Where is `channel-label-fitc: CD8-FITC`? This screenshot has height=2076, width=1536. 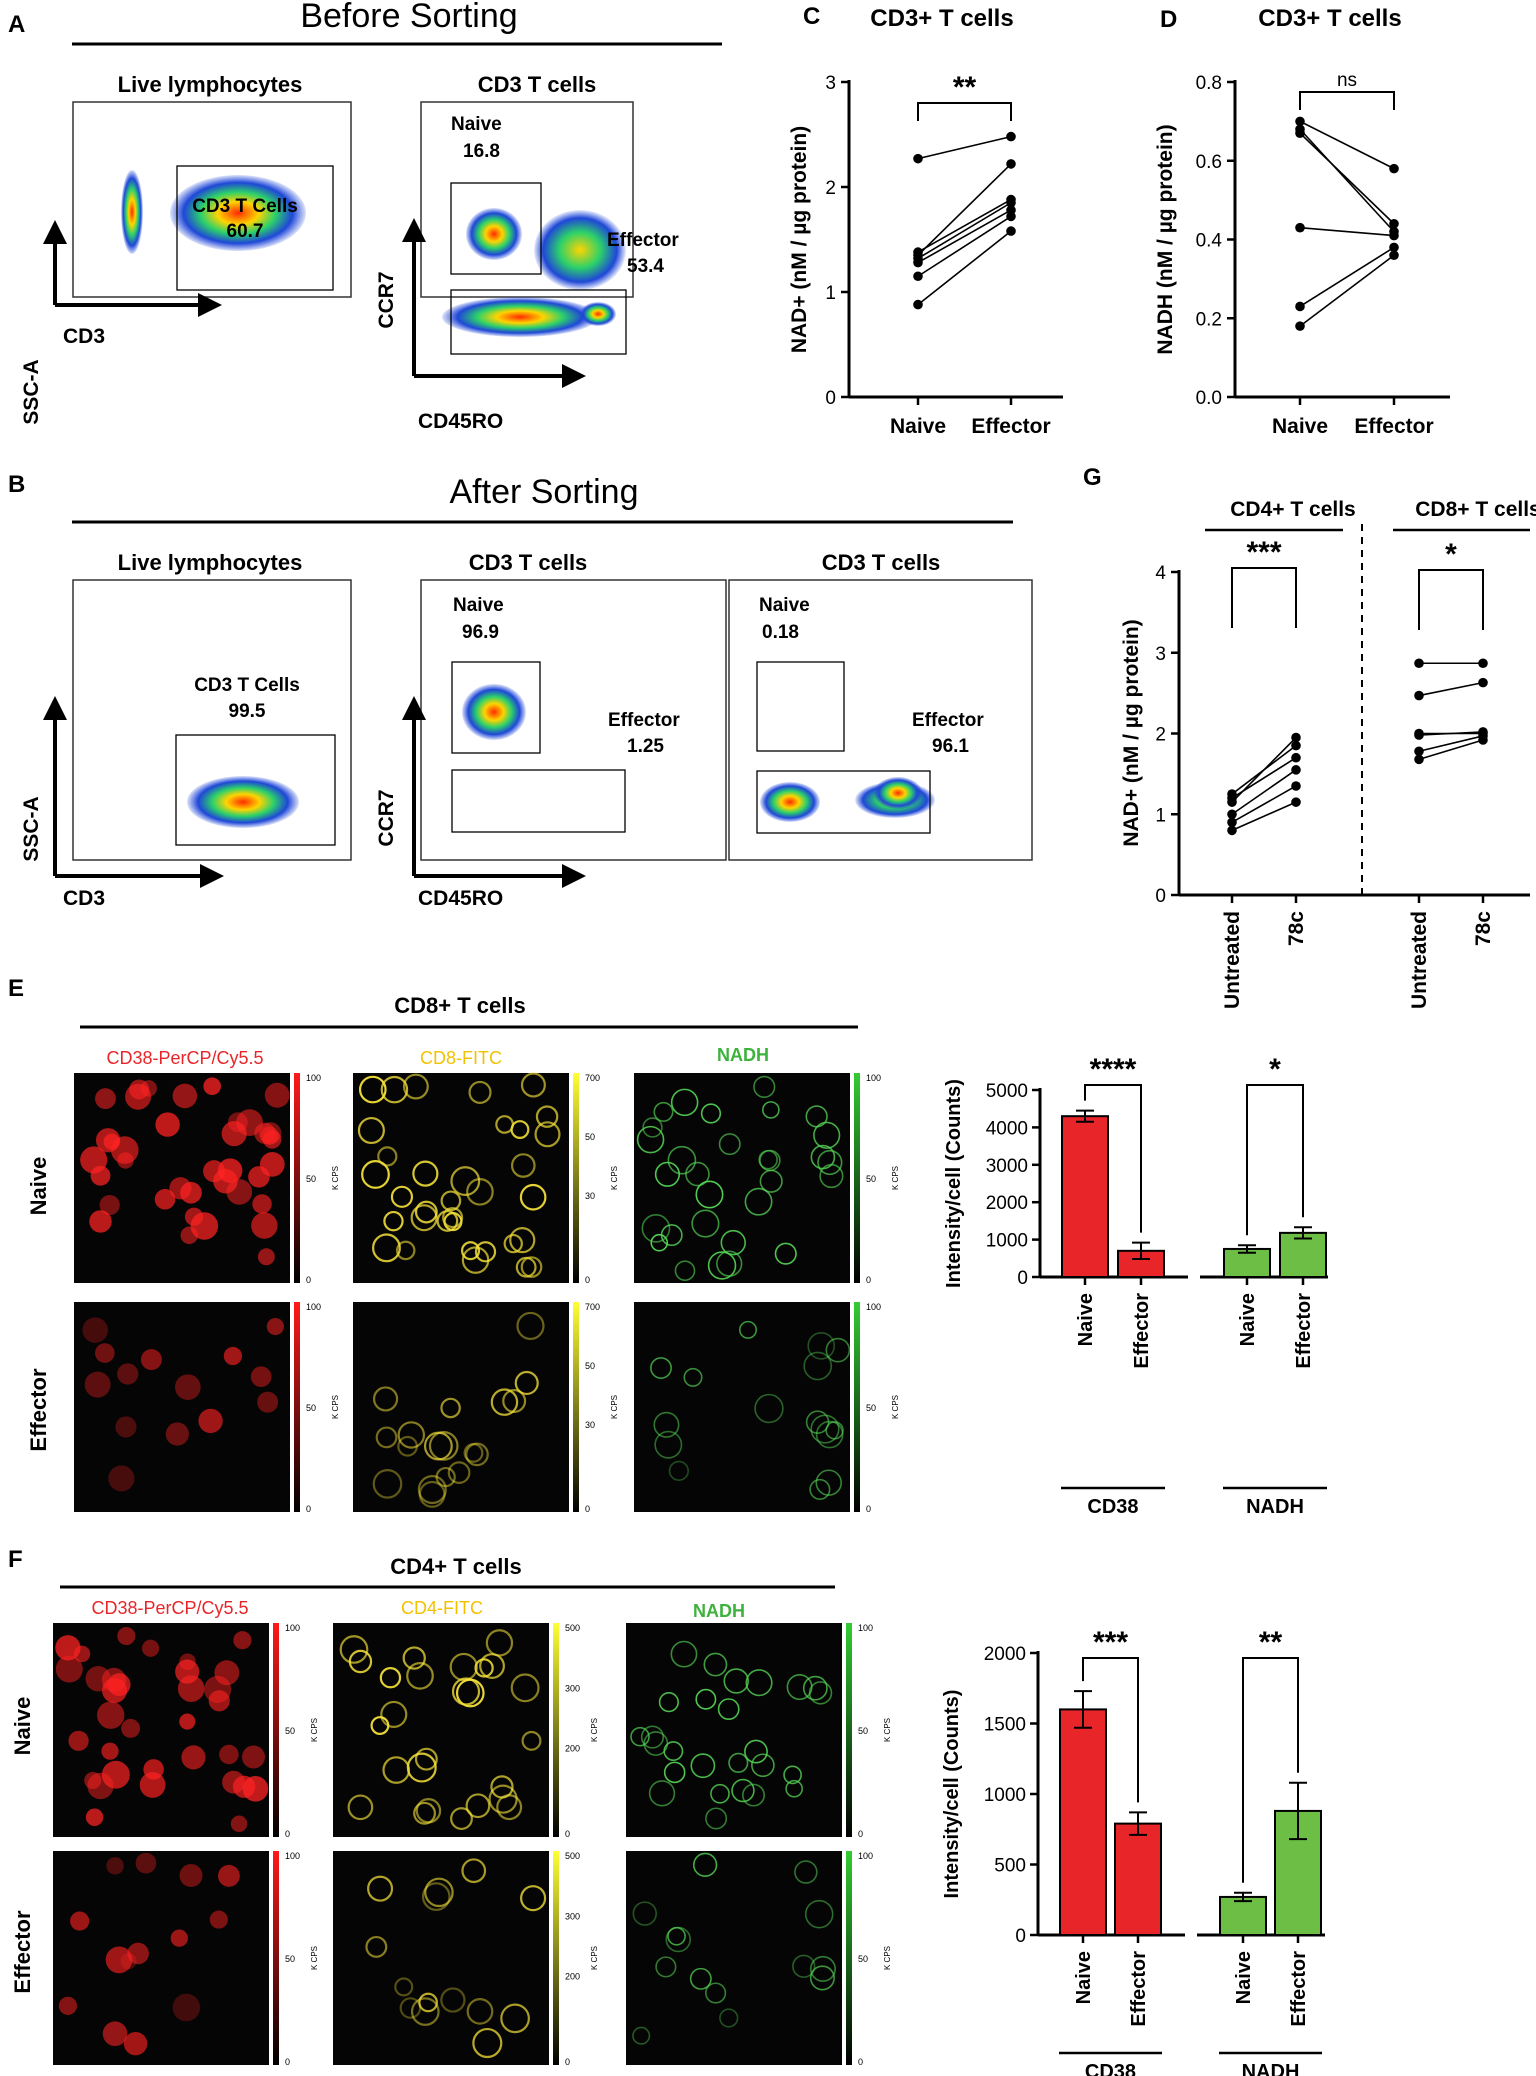
channel-label-fitc: CD8-FITC is located at coordinates (461, 1058).